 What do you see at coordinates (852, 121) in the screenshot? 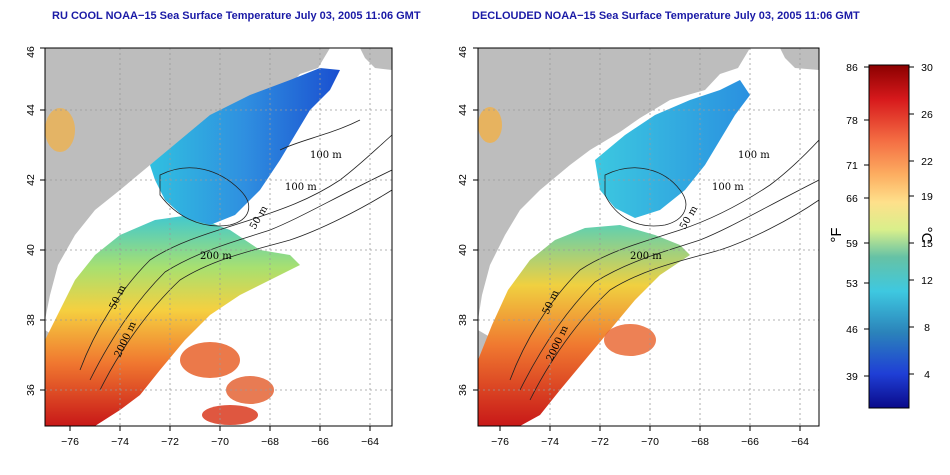
I see `fahrenheit-tick: 78` at bounding box center [852, 121].